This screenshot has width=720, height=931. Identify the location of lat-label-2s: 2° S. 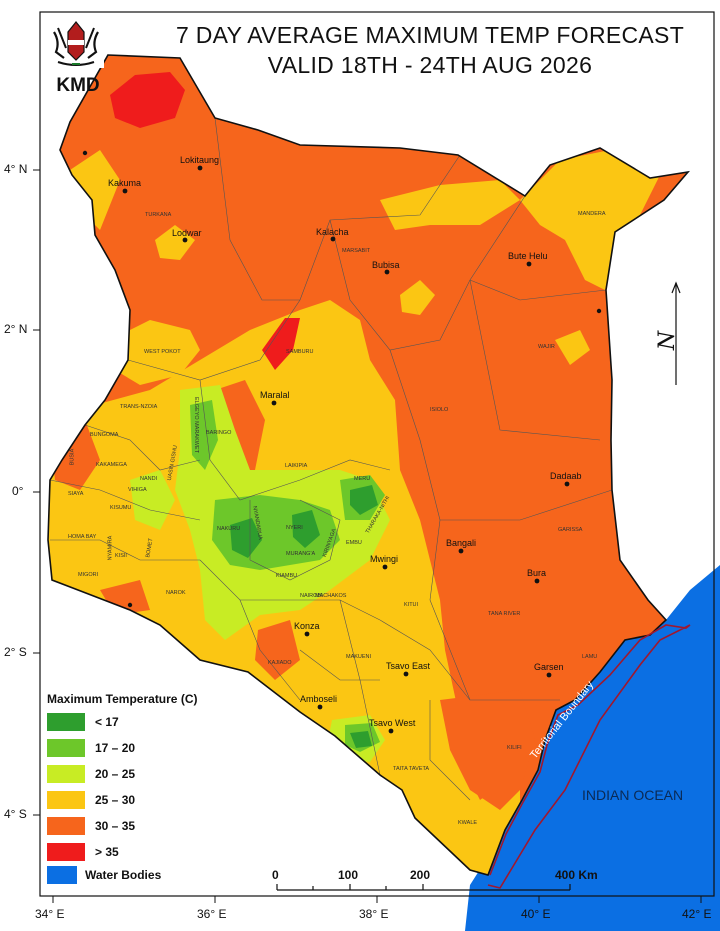
(15, 652).